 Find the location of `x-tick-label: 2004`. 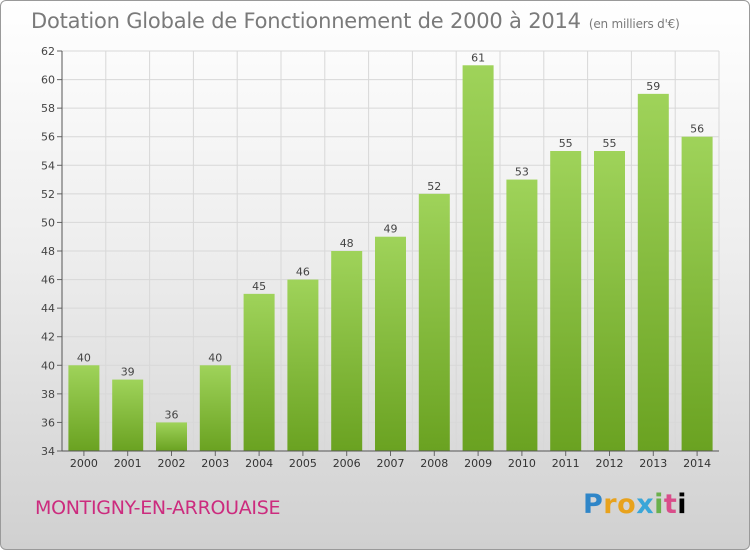

x-tick-label: 2004 is located at coordinates (259, 463).